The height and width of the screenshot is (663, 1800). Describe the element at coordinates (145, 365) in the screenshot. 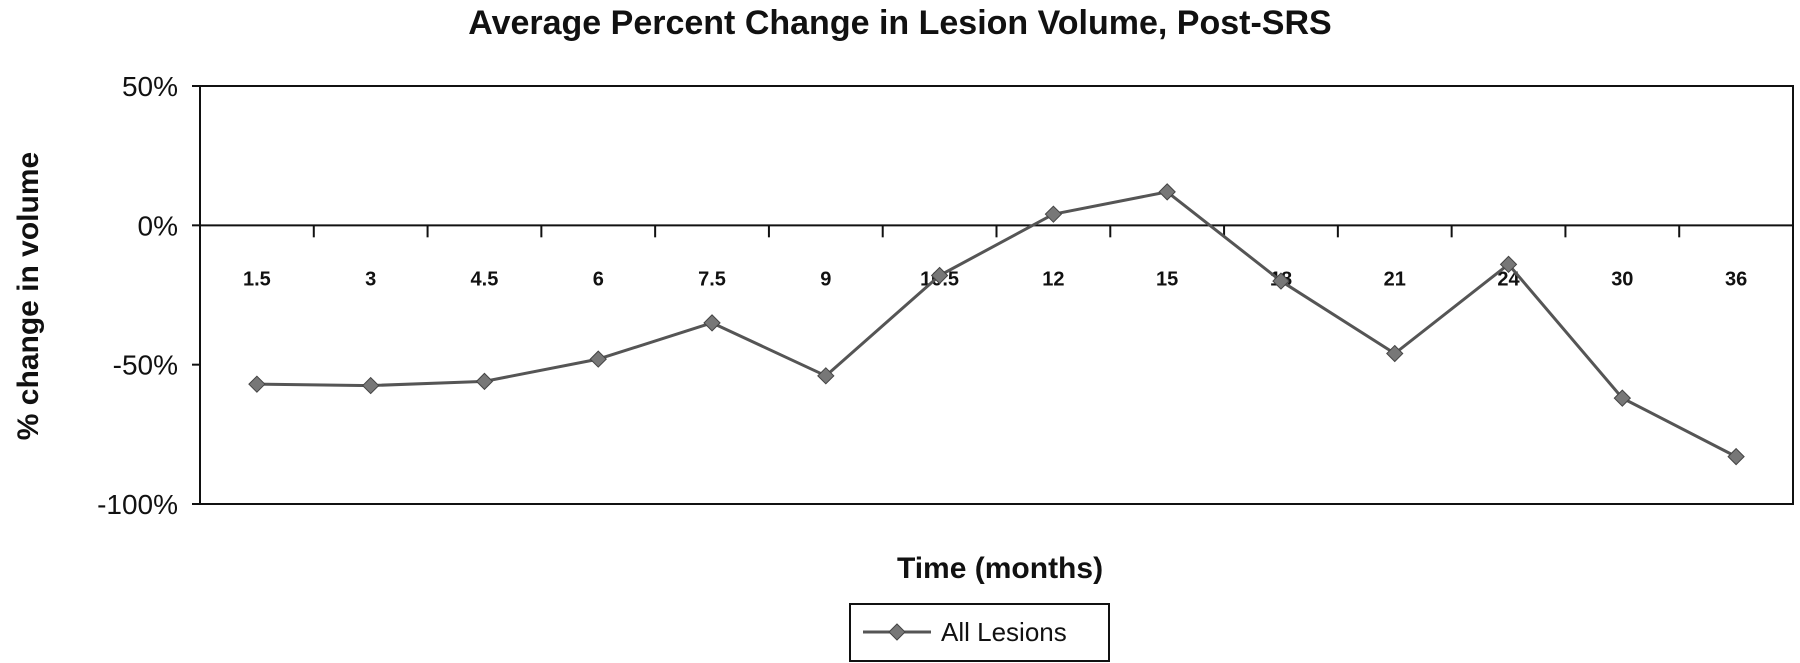

I see `y-tick-label: -50%` at that location.